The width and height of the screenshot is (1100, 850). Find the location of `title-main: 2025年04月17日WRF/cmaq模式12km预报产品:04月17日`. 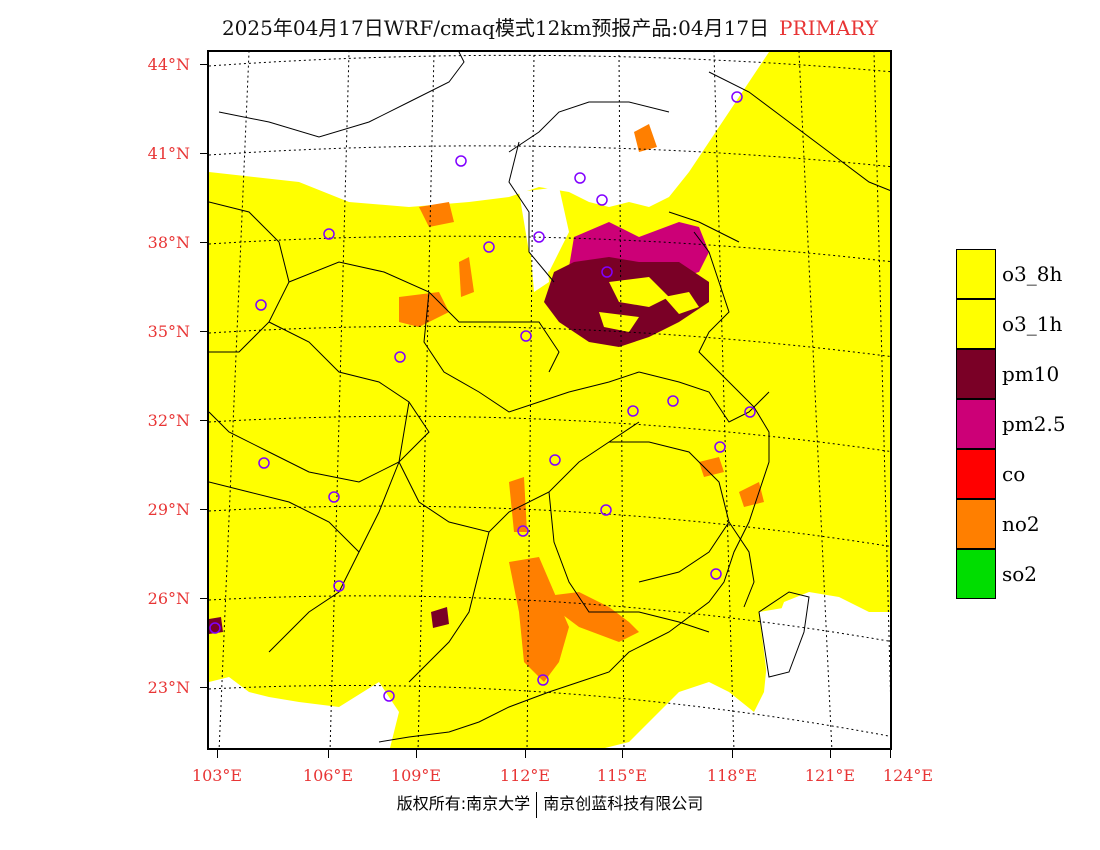

title-main: 2025年04月17日WRF/cmaq模式12km预报产品:04月17日 is located at coordinates (495, 28).